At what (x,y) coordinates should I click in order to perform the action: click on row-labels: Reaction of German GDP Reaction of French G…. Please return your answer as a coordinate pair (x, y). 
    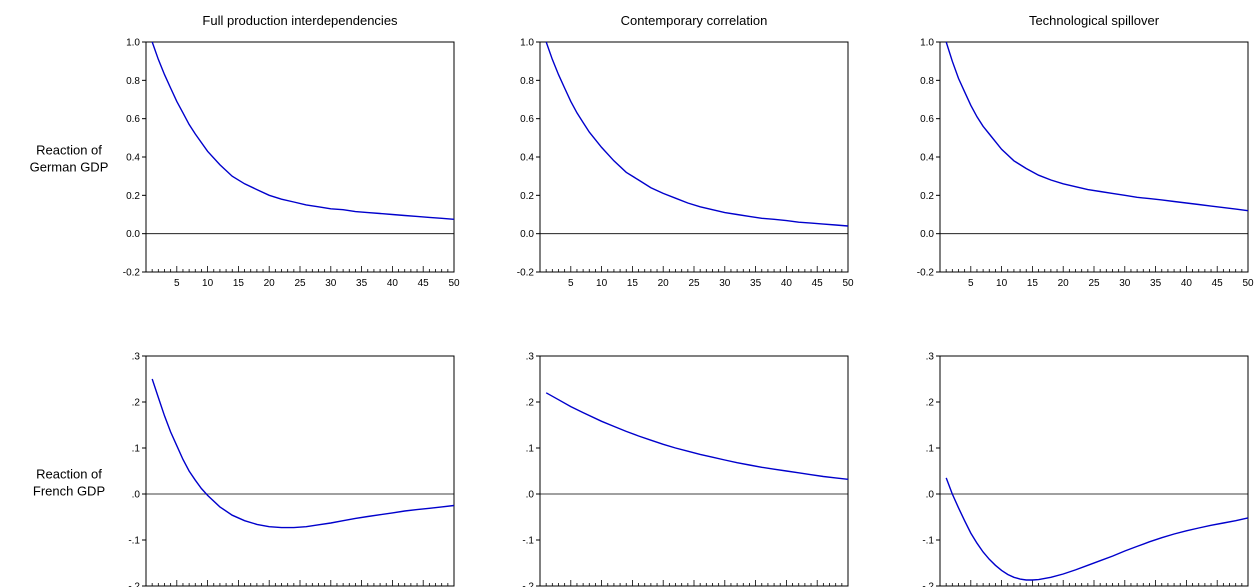
    Looking at the image, I should click on (69, 321).